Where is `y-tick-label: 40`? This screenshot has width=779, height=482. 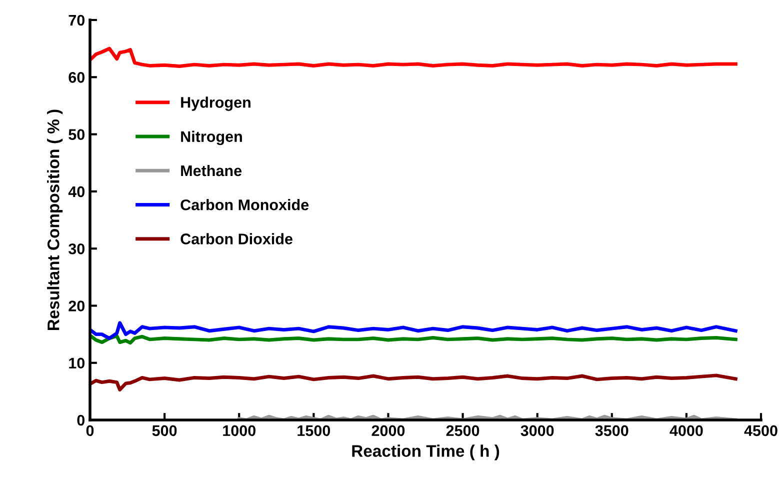 y-tick-label: 40 is located at coordinates (76, 192).